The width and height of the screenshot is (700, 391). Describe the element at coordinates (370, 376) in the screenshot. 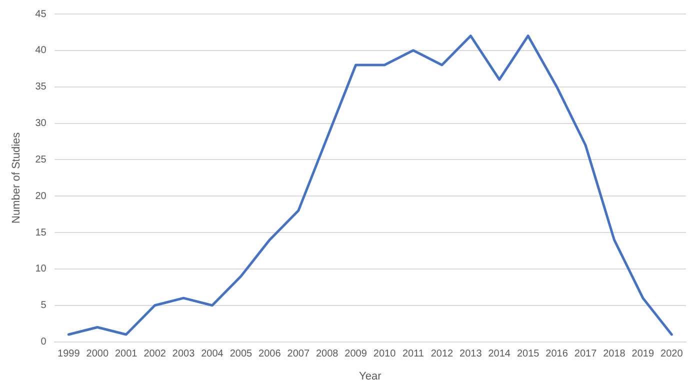

I see `x-axis-title: Year` at that location.